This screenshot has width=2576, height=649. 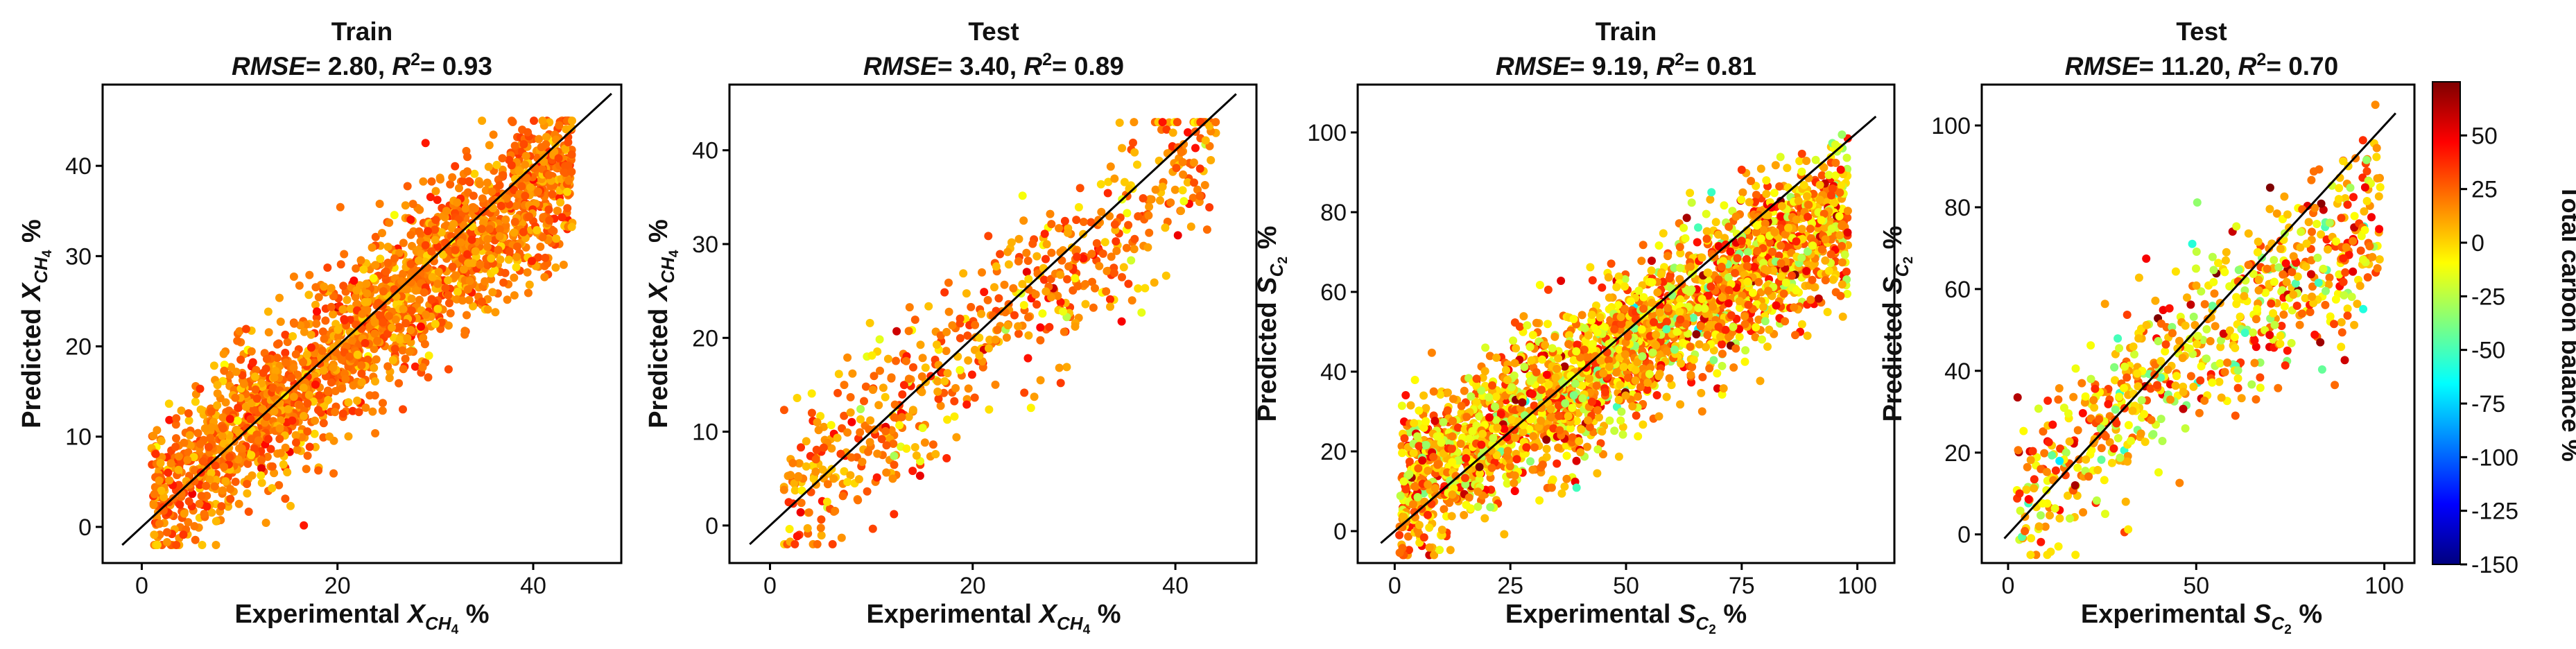 I want to click on x-tick-label: 0, so click(x=141, y=586).